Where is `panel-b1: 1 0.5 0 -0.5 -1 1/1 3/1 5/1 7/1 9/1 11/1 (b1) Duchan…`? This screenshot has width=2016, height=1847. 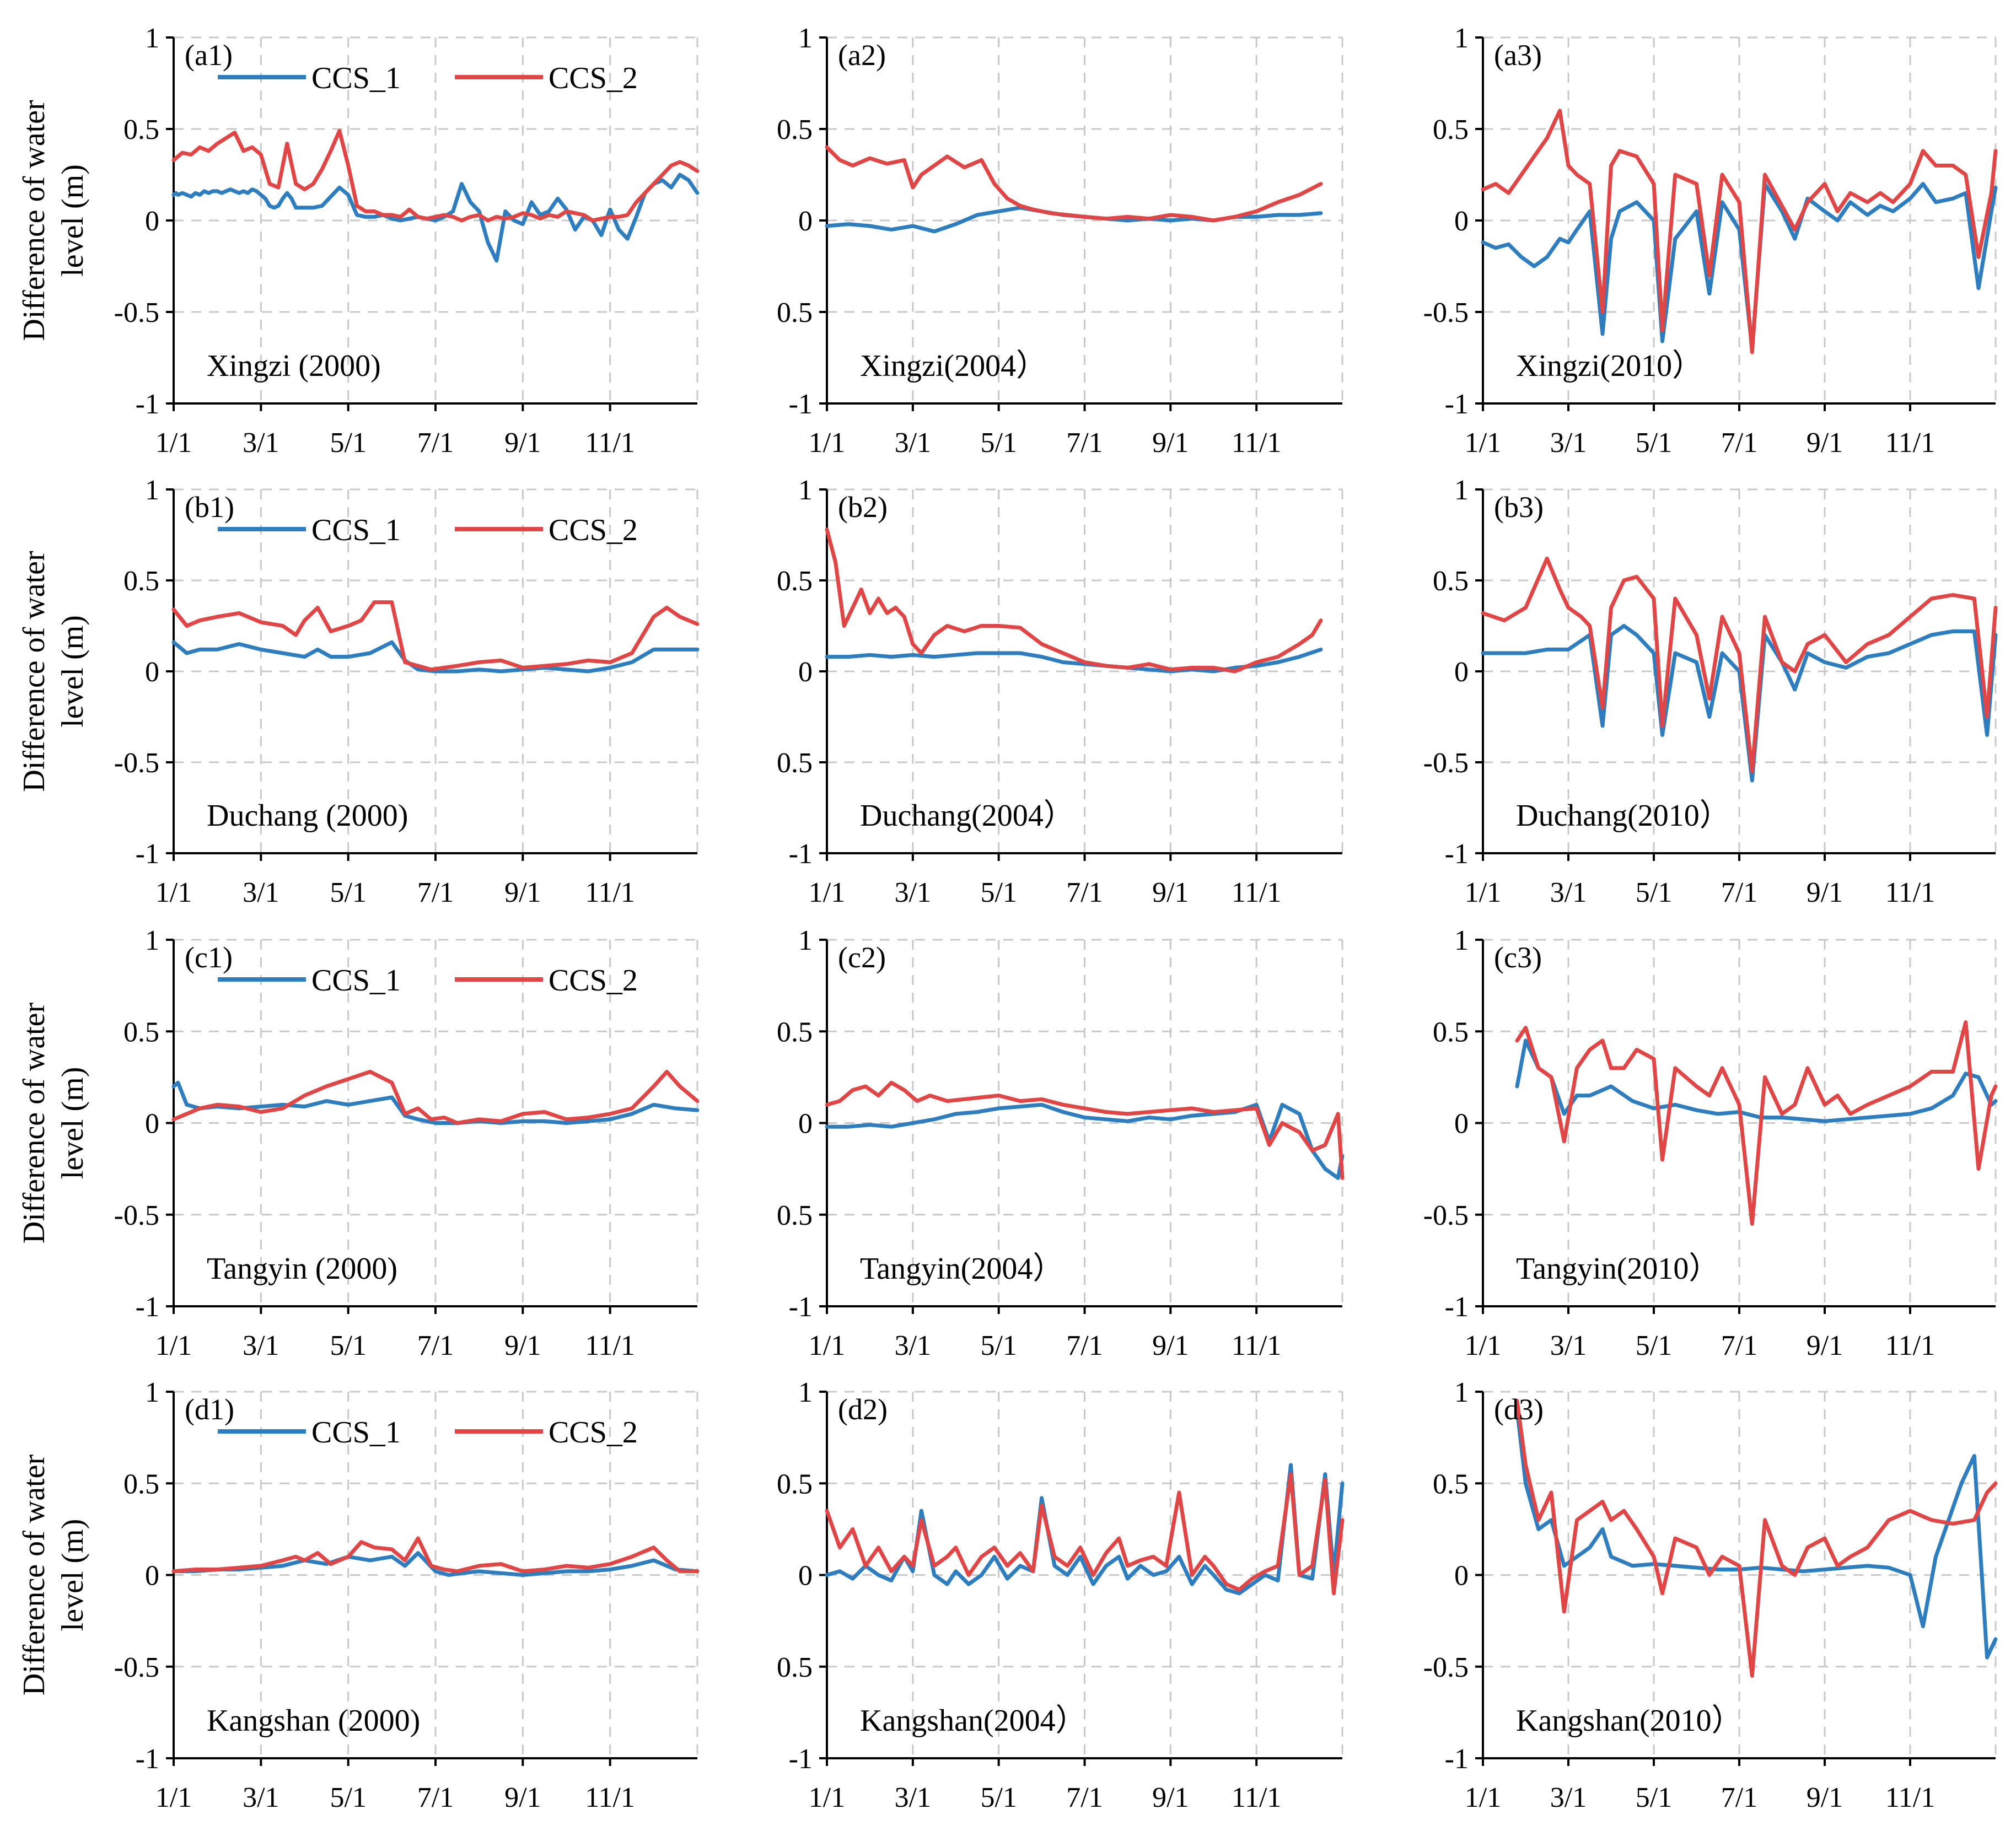
panel-b1: 1 0.5 0 -0.5 -1 1/1 3/1 5/1 7/1 9/1 11/1 (b1) Duchan… is located at coordinates (359, 692).